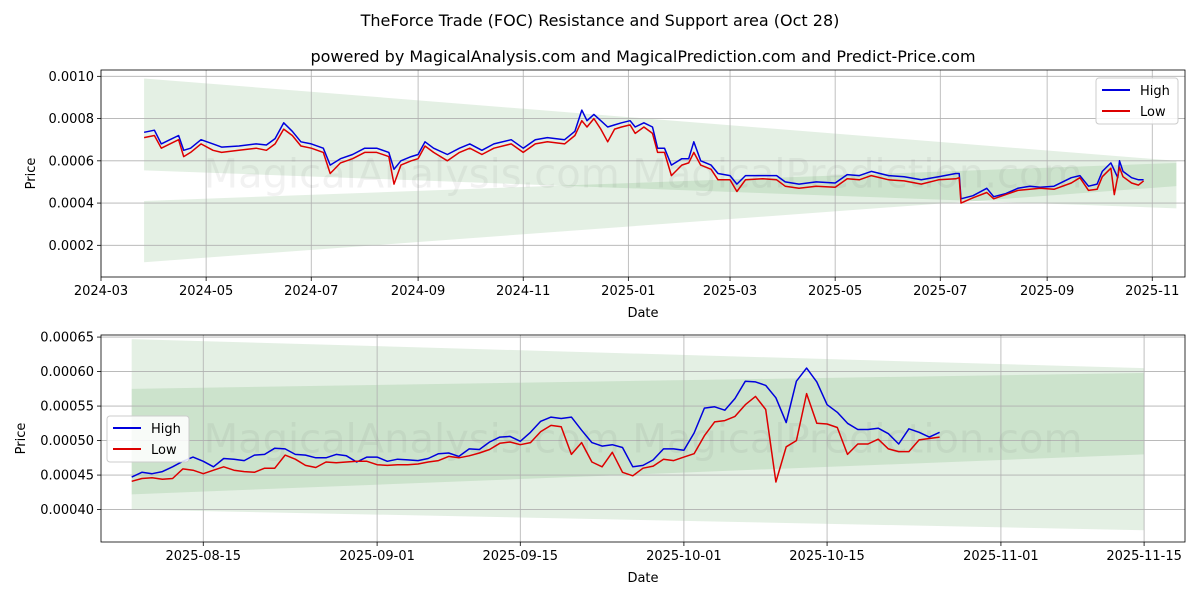 This screenshot has width=1200, height=604. What do you see at coordinates (730, 291) in the screenshot?
I see `x-tick-label: 2025-03` at bounding box center [730, 291].